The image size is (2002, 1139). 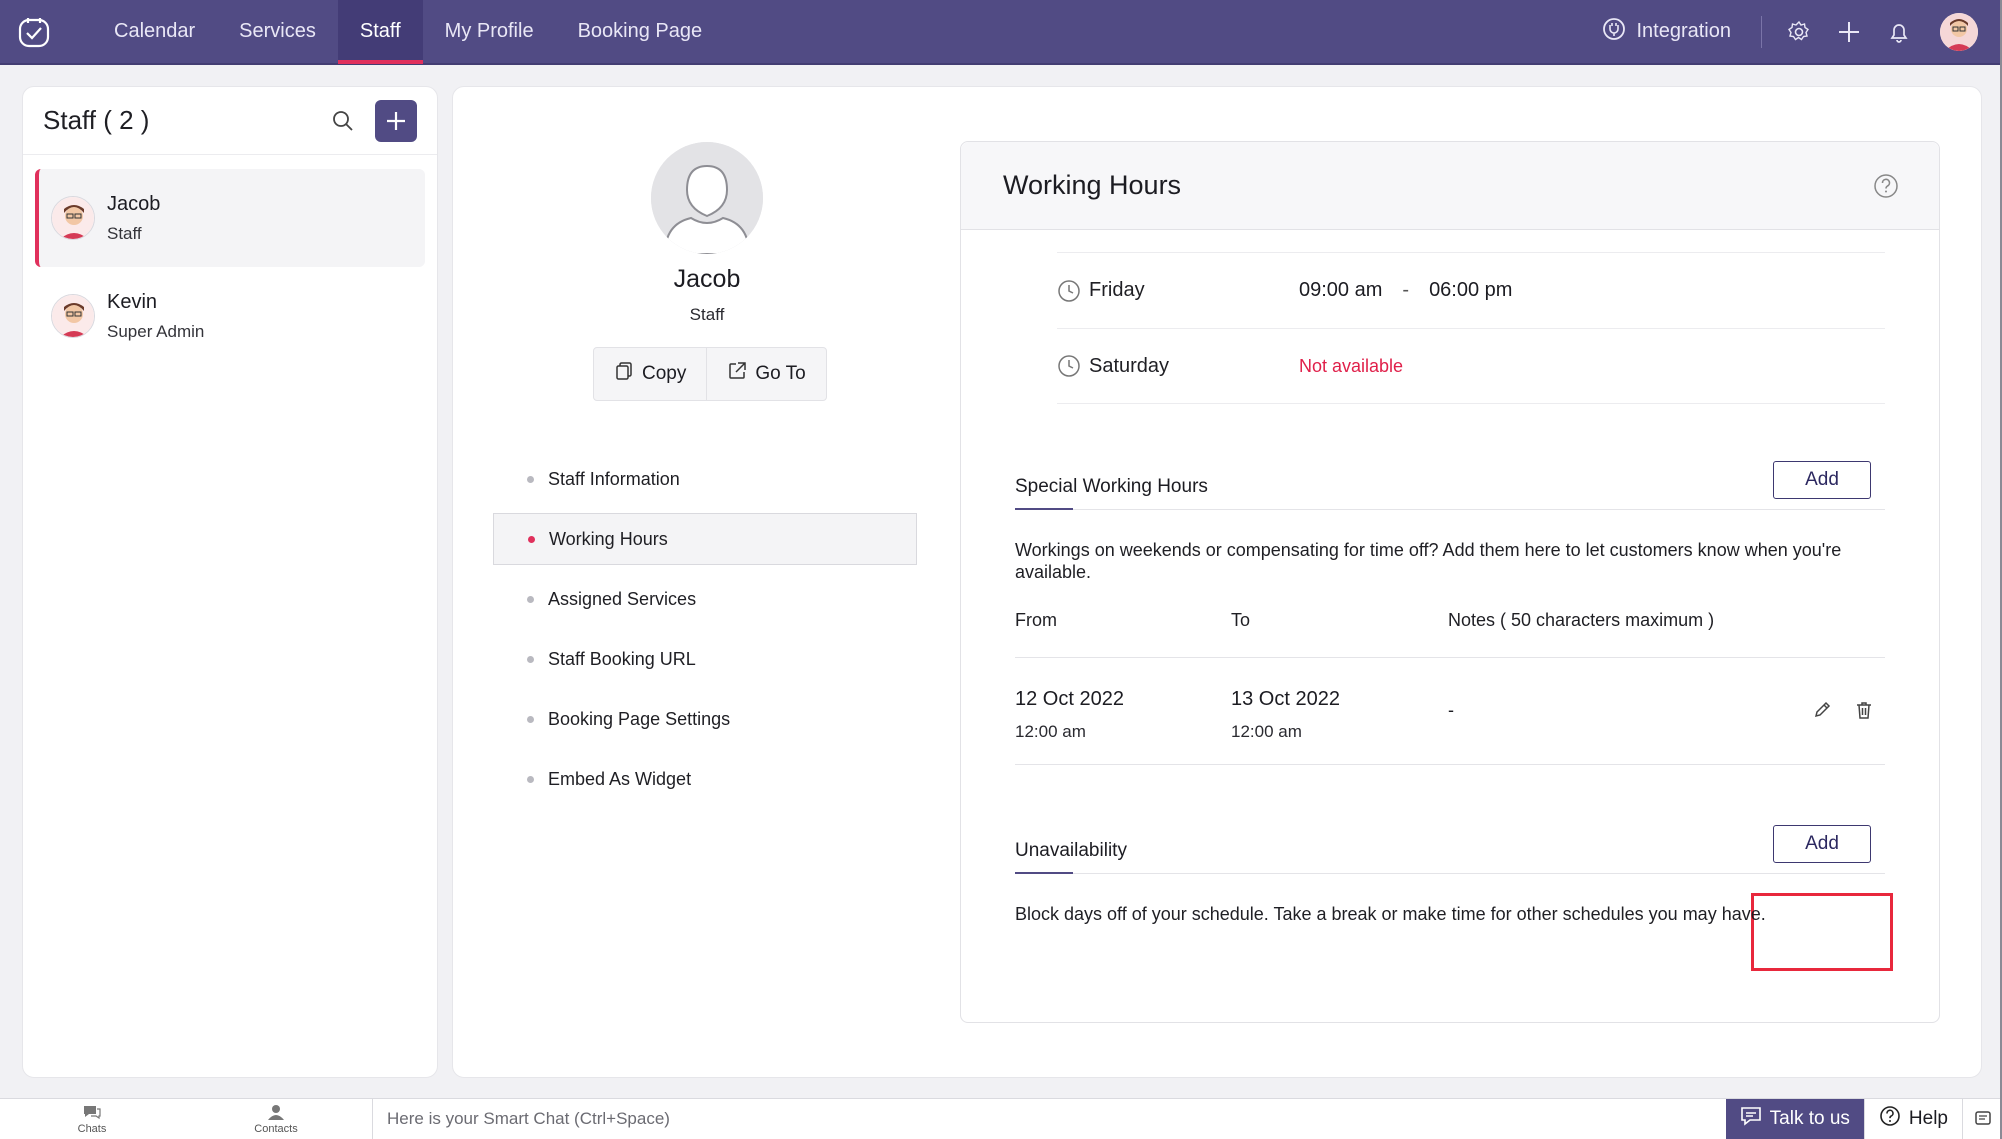 I want to click on copy-button: Copy, so click(x=650, y=374).